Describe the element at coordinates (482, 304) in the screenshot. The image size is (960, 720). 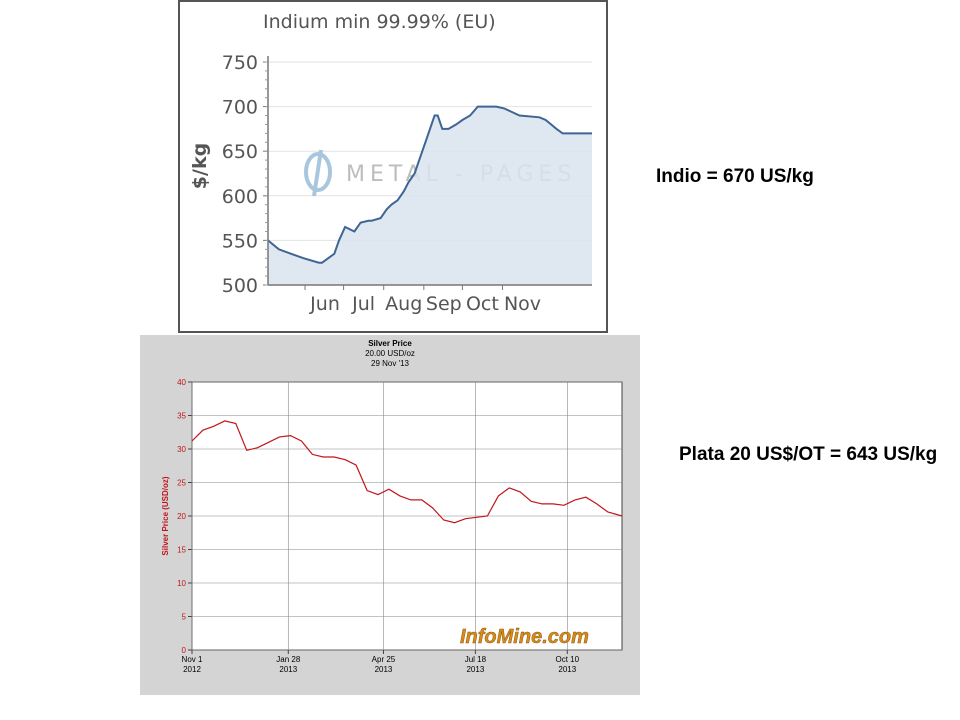
I see `x-tick-label: Oct` at that location.